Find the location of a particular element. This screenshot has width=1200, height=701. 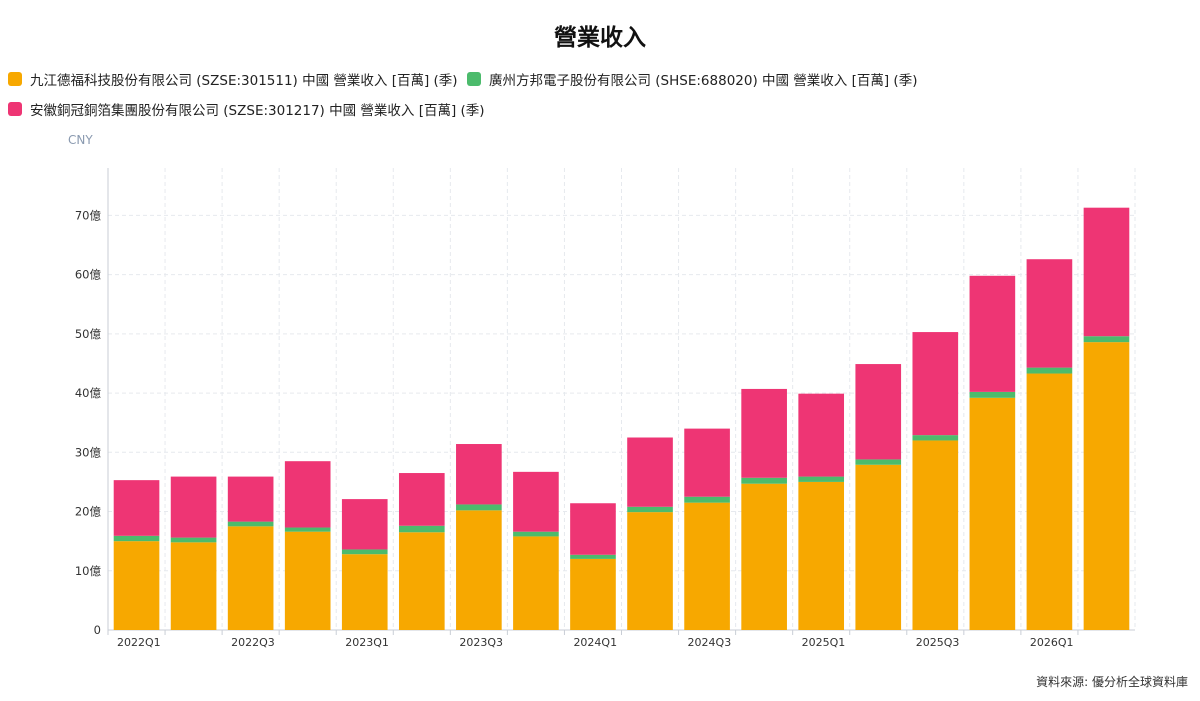

x-tick-label: 2023Q3 is located at coordinates (481, 642).